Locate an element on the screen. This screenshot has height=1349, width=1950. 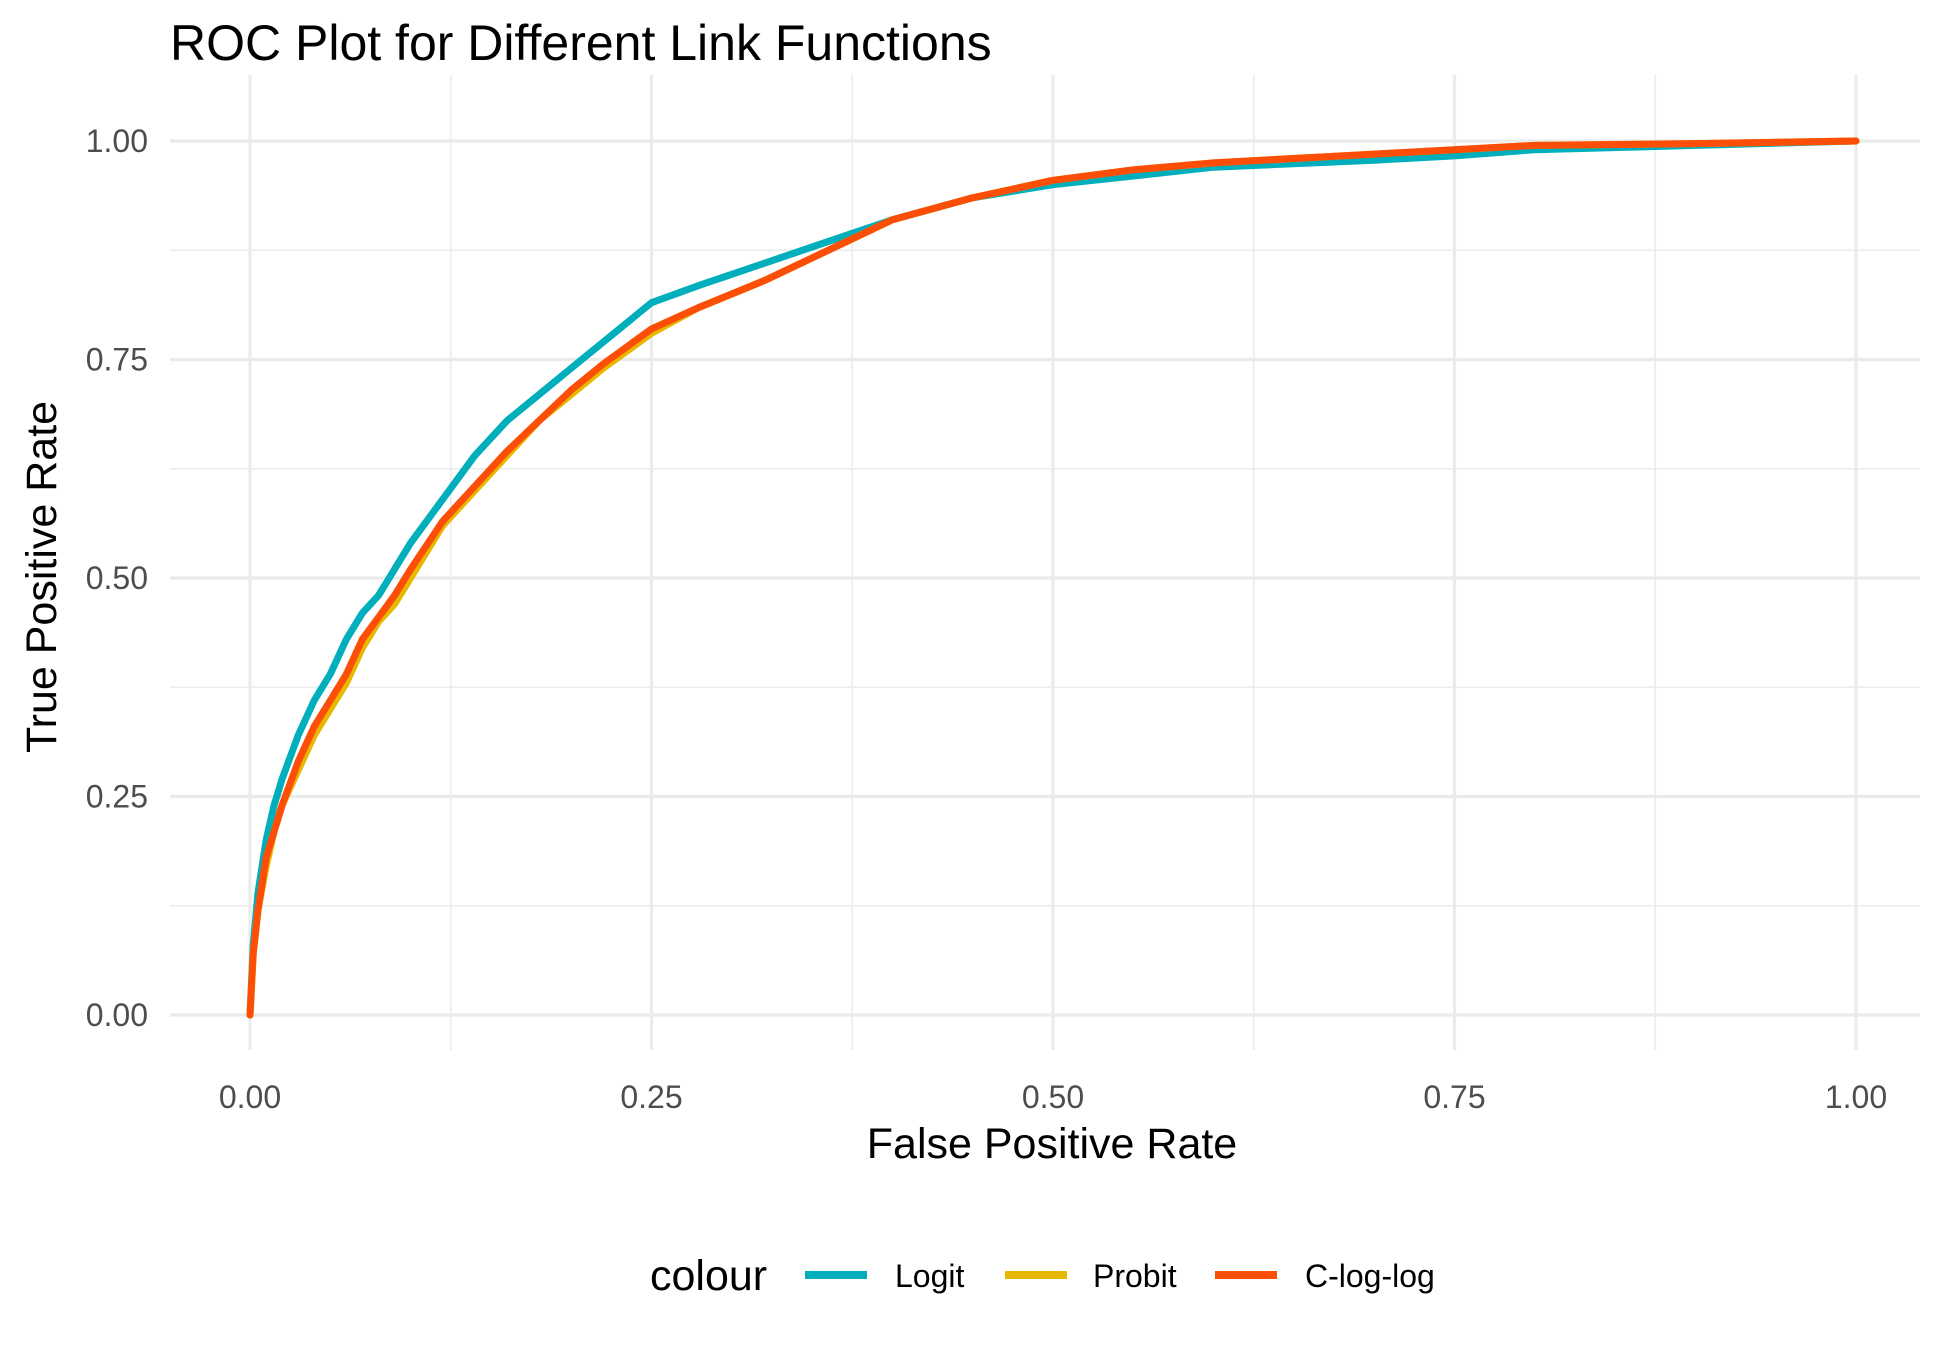
y-tick-label: 0.00 is located at coordinates (117, 1015).